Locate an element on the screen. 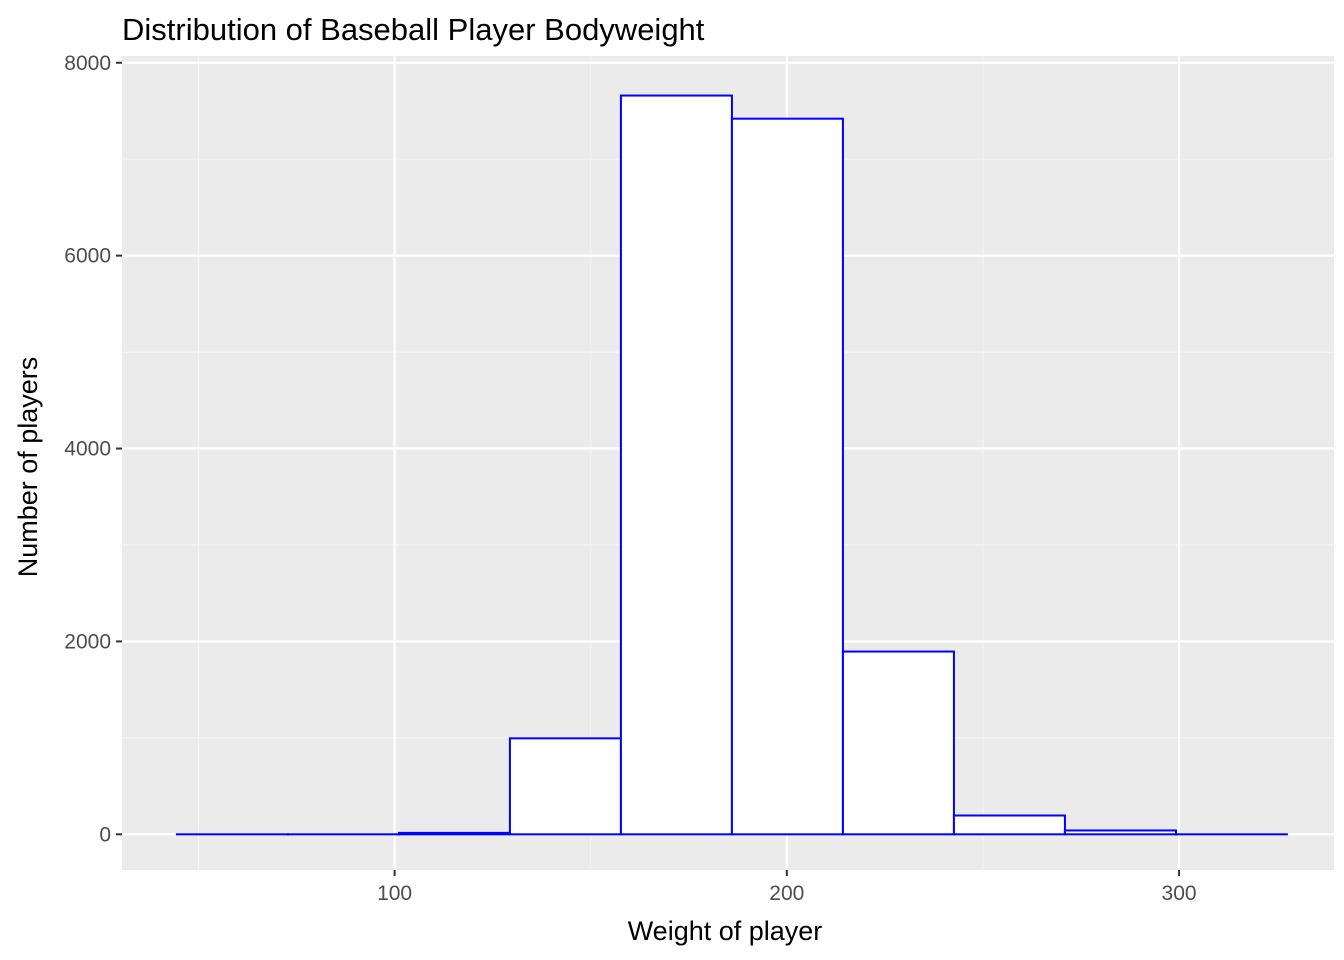  x-axis-title: Weight of player is located at coordinates (725, 931).